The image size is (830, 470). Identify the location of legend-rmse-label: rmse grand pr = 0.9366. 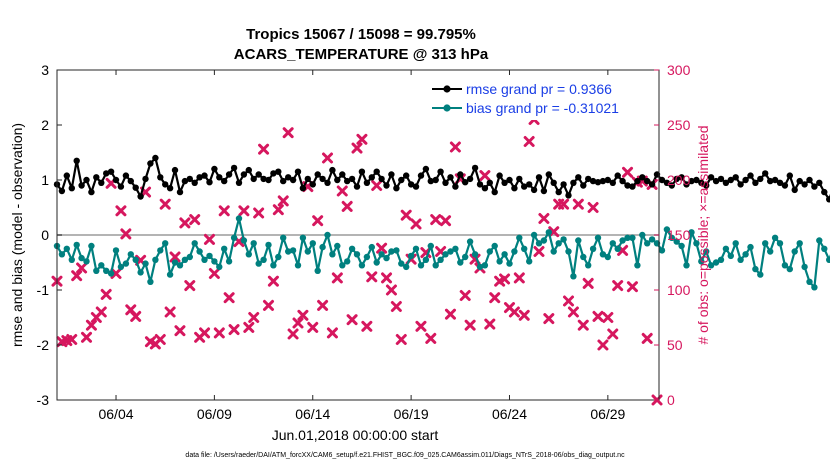
(539, 89).